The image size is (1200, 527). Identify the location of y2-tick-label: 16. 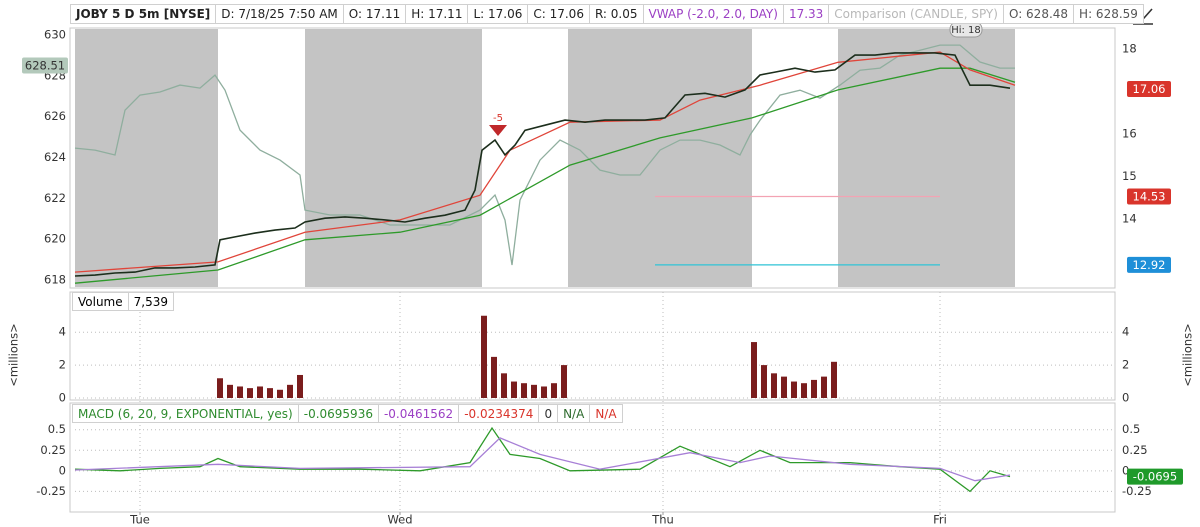
(1129, 134).